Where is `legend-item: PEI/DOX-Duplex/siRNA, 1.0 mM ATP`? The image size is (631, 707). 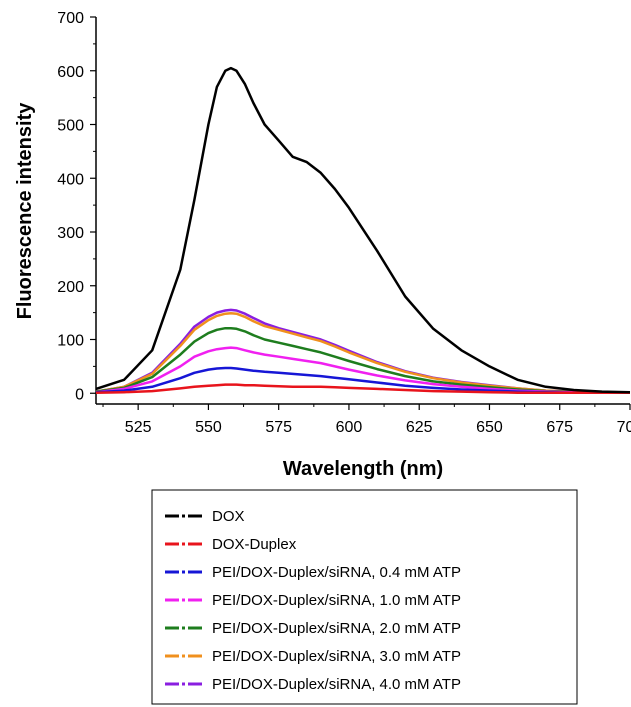
legend-item: PEI/DOX-Duplex/siRNA, 1.0 mM ATP is located at coordinates (313, 600).